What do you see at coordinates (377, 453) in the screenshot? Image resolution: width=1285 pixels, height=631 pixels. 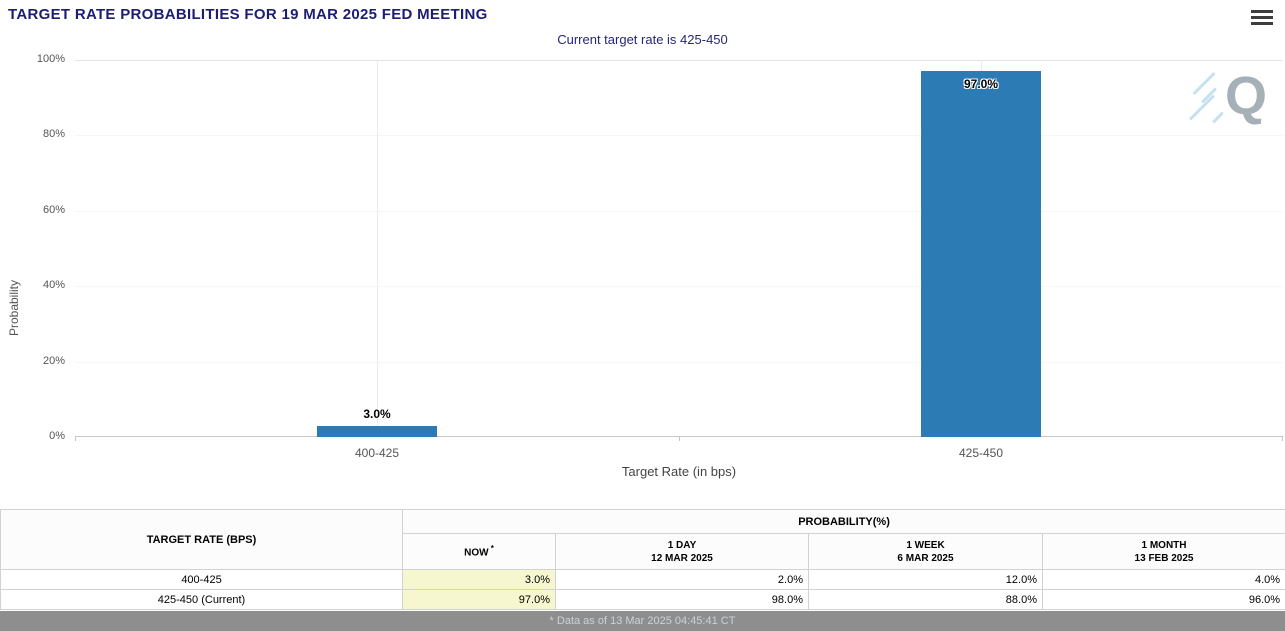 I see `x-axis-category-label: 400-425` at bounding box center [377, 453].